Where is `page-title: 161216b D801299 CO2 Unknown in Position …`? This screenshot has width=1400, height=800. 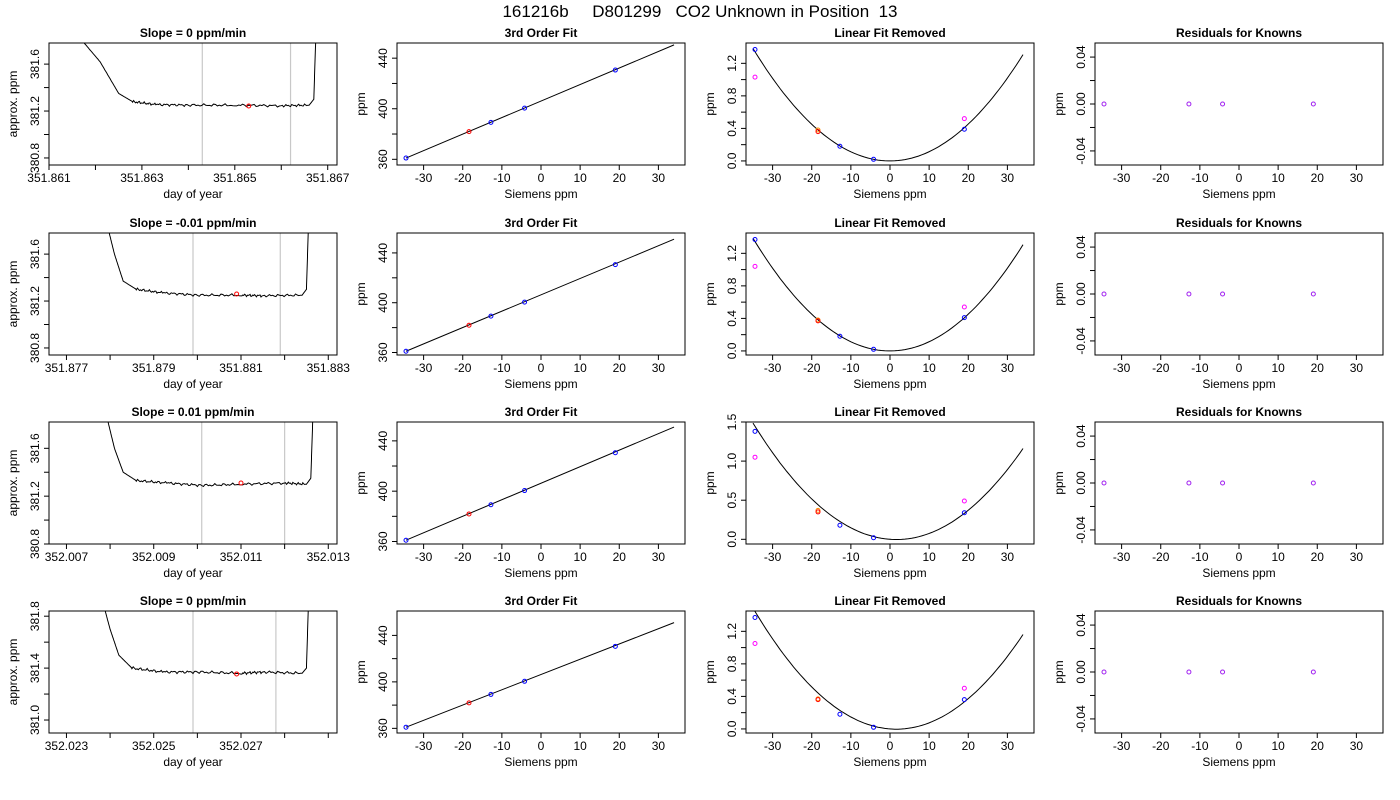 page-title: 161216b D801299 CO2 Unknown in Position … is located at coordinates (700, 11).